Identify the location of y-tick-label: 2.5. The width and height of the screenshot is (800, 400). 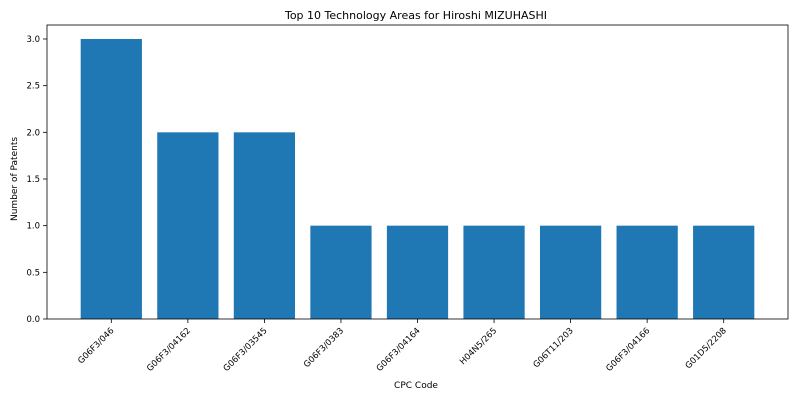
(33, 87).